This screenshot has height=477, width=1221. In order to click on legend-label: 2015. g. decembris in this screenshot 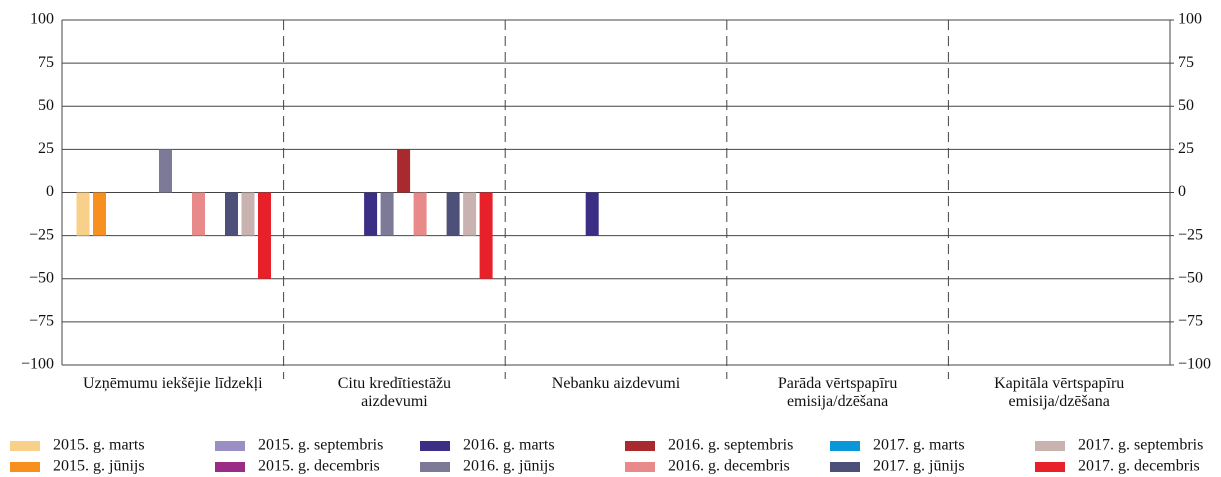, I will do `click(319, 466)`.